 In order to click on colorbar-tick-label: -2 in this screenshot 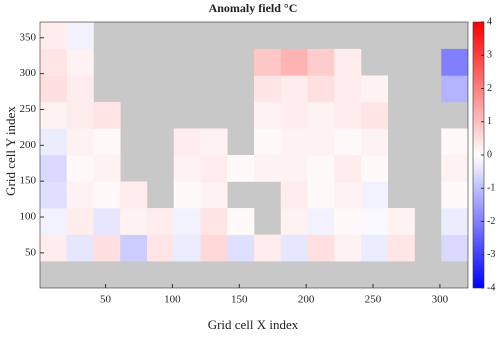, I will do `click(491, 221)`.